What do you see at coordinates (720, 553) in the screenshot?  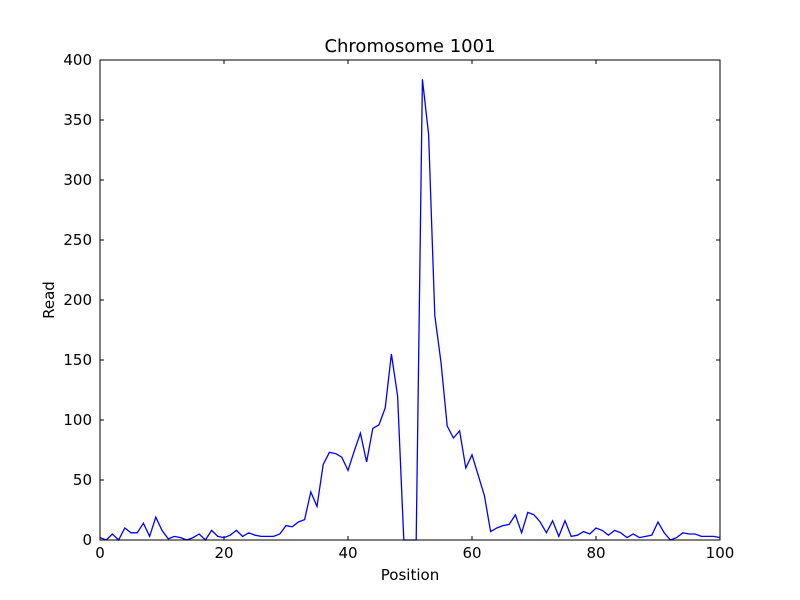 I see `x-tick-label: 100` at bounding box center [720, 553].